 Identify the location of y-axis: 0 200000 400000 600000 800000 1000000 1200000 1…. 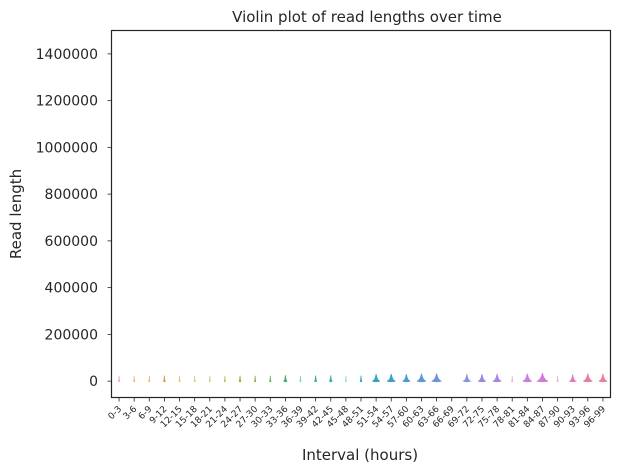
(74, 218).